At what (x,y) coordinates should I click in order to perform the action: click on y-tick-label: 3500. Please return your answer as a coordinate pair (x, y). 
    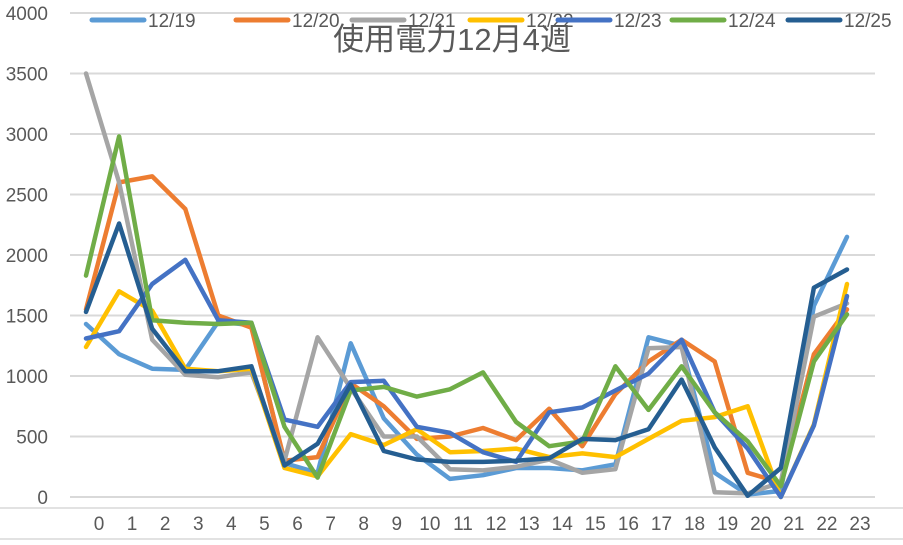
    Looking at the image, I should click on (27, 75).